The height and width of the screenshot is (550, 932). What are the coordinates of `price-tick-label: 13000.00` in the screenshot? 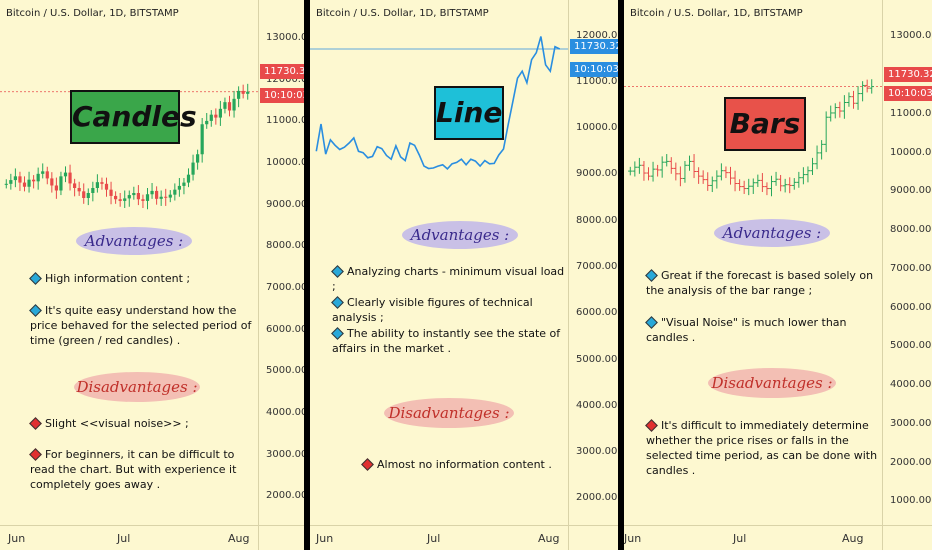 It's located at (911, 36).